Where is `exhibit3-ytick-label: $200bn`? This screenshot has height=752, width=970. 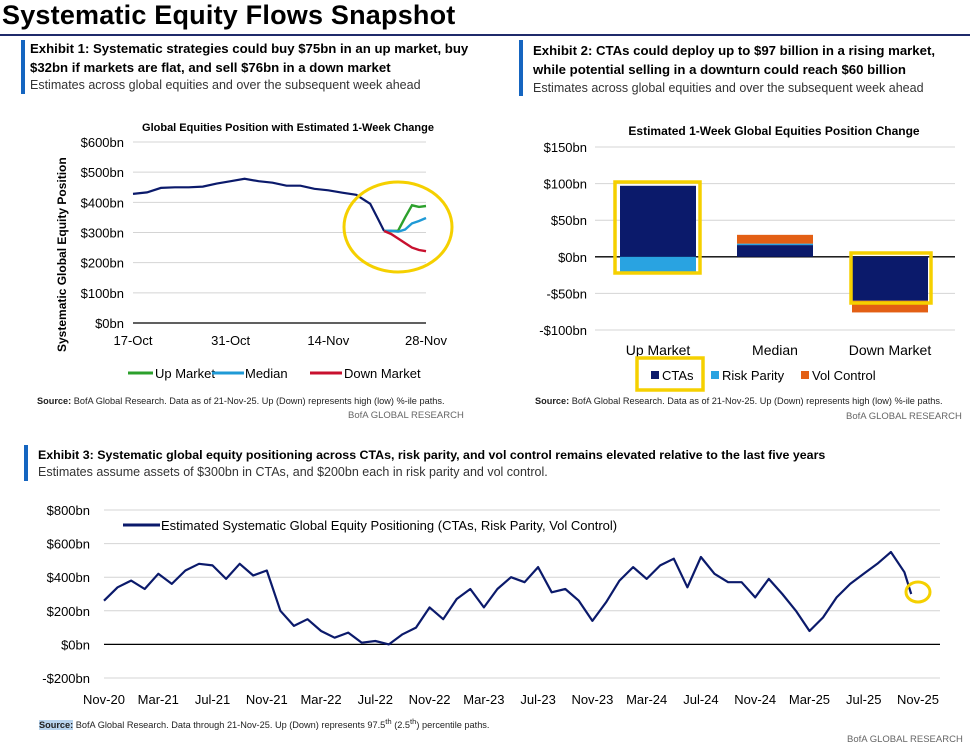
exhibit3-ytick-label: $200bn is located at coordinates (68, 611).